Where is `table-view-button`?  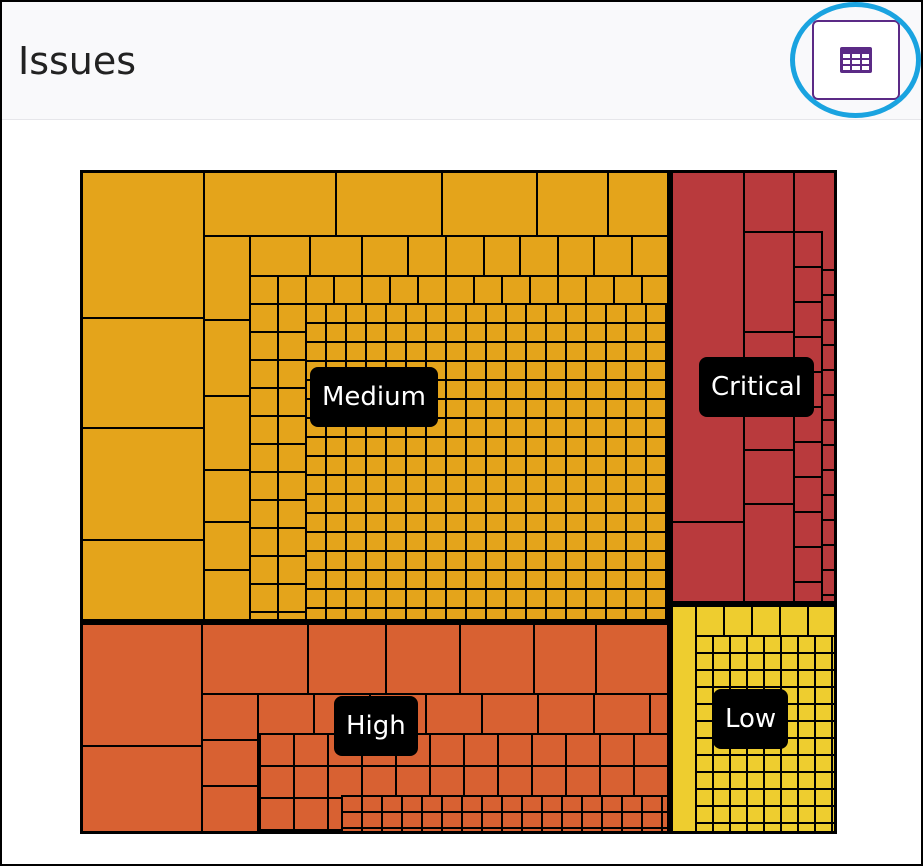 table-view-button is located at coordinates (856, 60).